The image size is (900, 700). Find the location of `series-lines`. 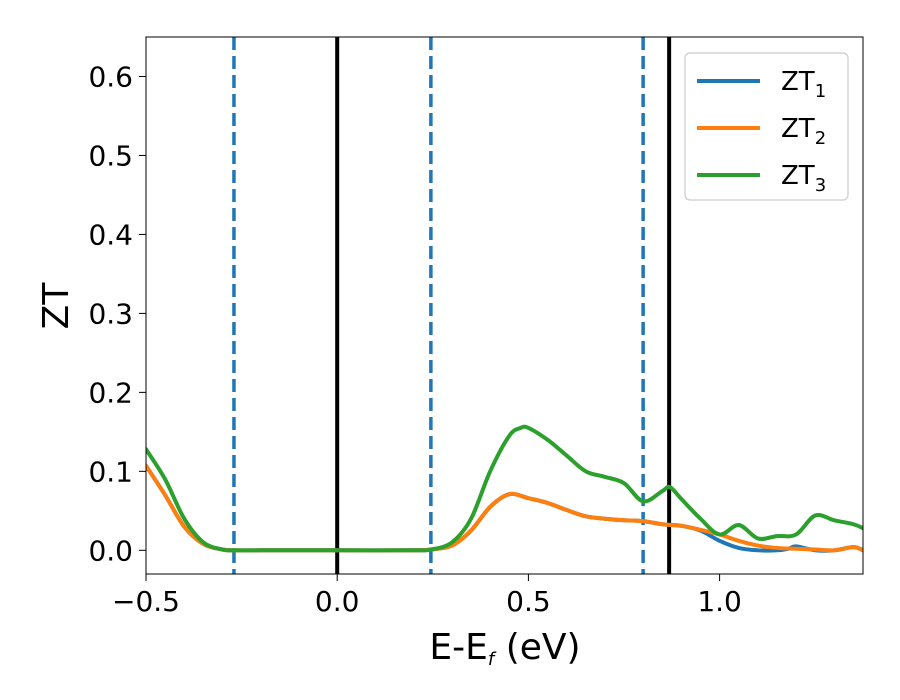

series-lines is located at coordinates (504, 488).